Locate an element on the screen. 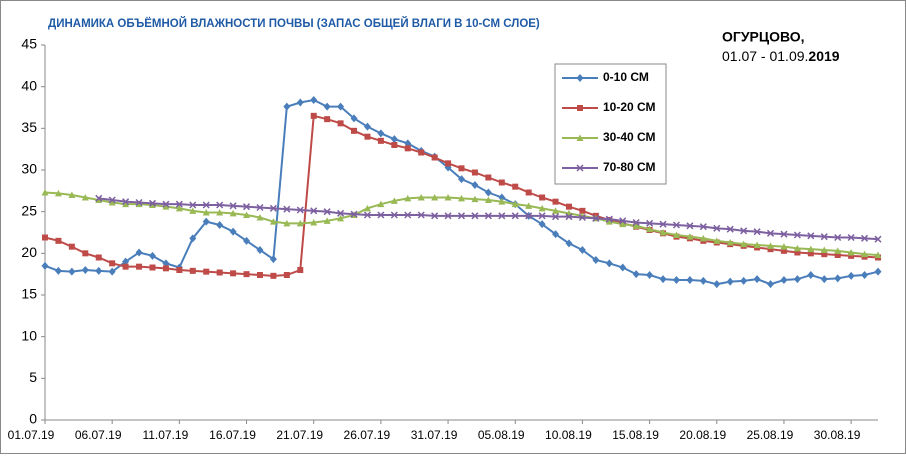  x-tick-label: 26.07.19 is located at coordinates (367, 435).